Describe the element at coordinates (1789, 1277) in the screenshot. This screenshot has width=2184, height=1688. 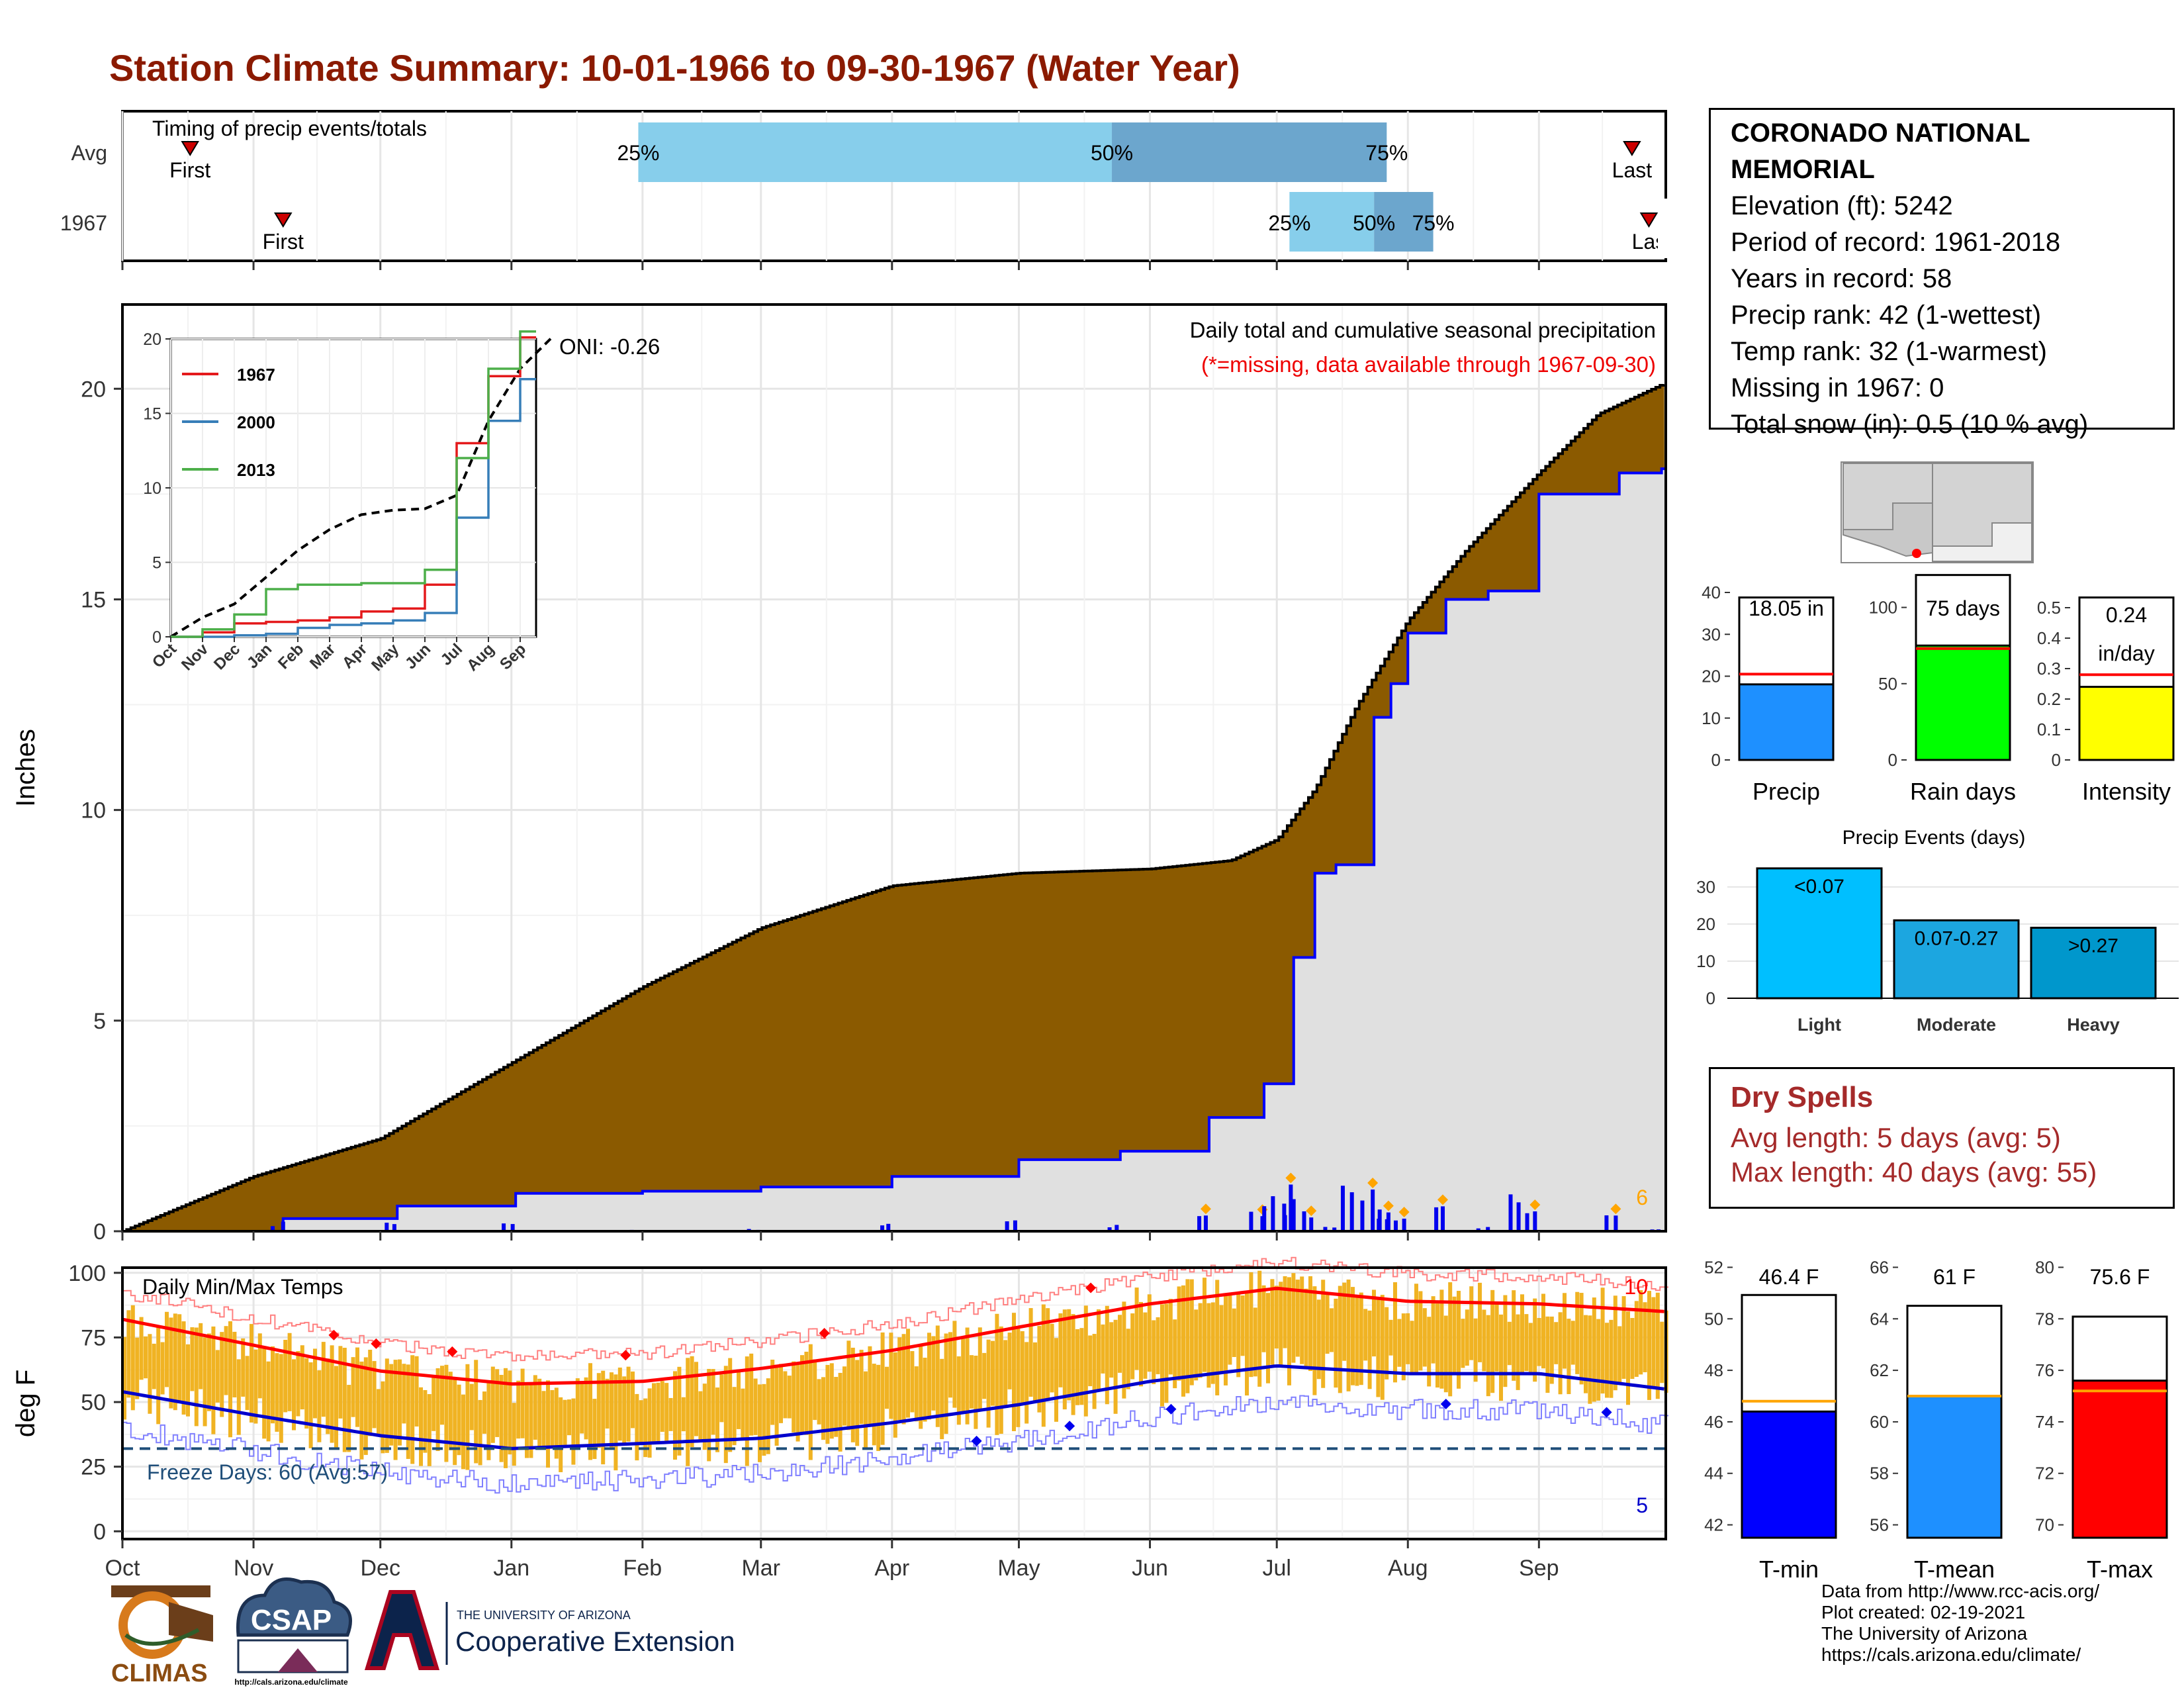
I see `temp-stat-t-min-value: 46.4 F` at that location.